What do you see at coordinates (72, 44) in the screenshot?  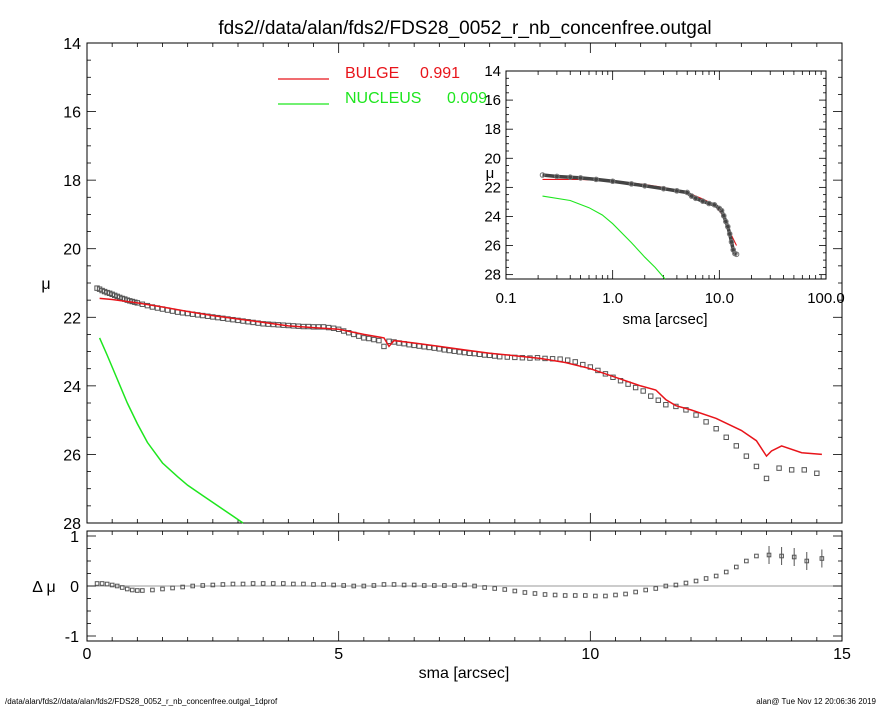 I see `y-tick-label: 14` at bounding box center [72, 44].